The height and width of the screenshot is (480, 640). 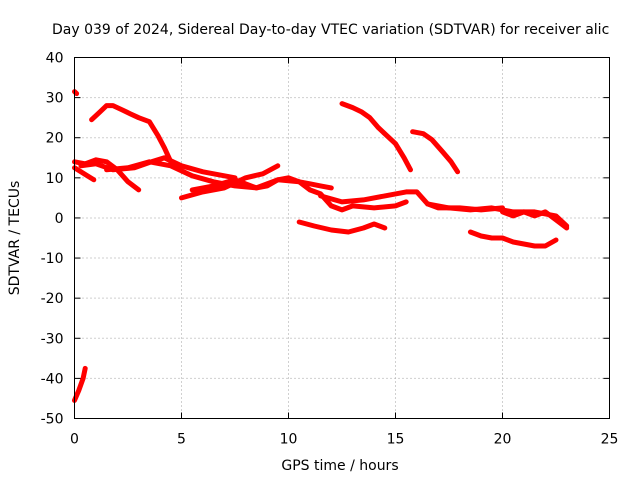 I want to click on x-tick-label: 25, so click(x=610, y=440).